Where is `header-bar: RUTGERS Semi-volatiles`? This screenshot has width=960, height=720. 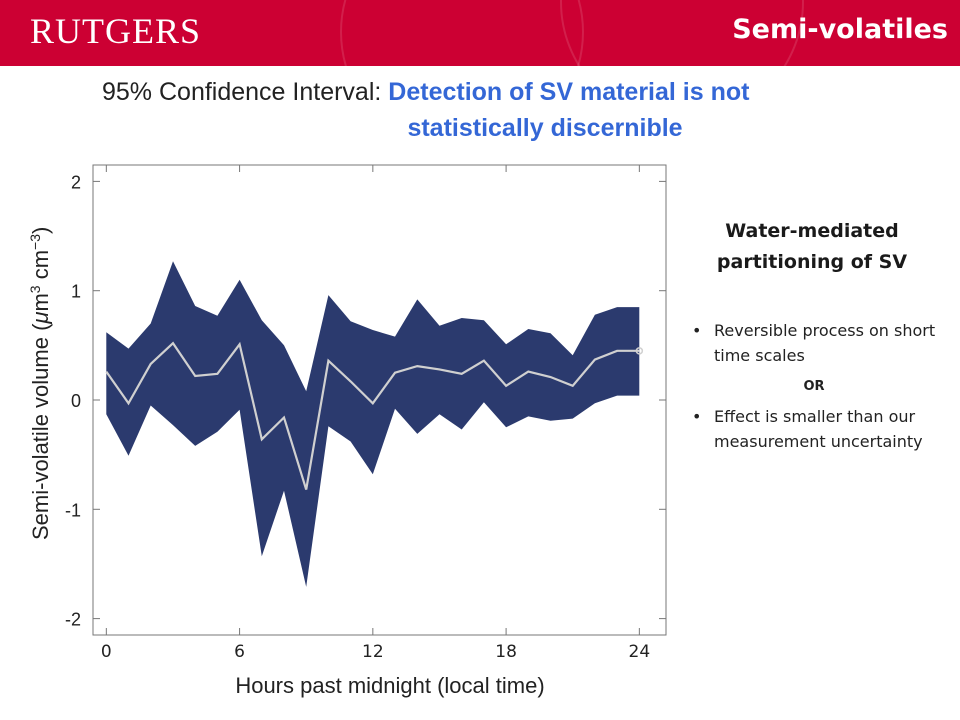 header-bar: RUTGERS Semi-volatiles is located at coordinates (480, 33).